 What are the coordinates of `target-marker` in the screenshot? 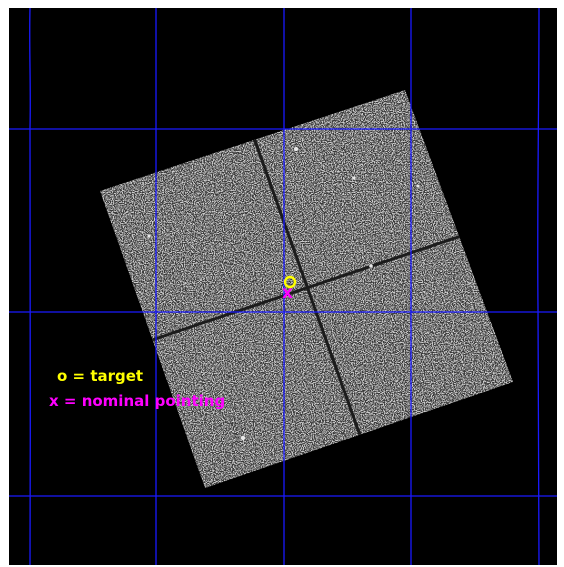 It's located at (290, 282).